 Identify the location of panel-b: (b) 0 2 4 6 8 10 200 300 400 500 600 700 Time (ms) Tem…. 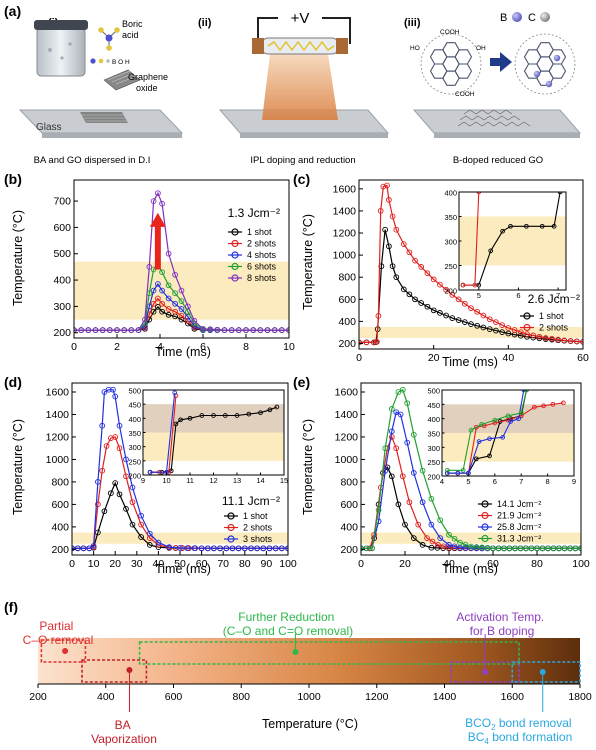
(149, 265).